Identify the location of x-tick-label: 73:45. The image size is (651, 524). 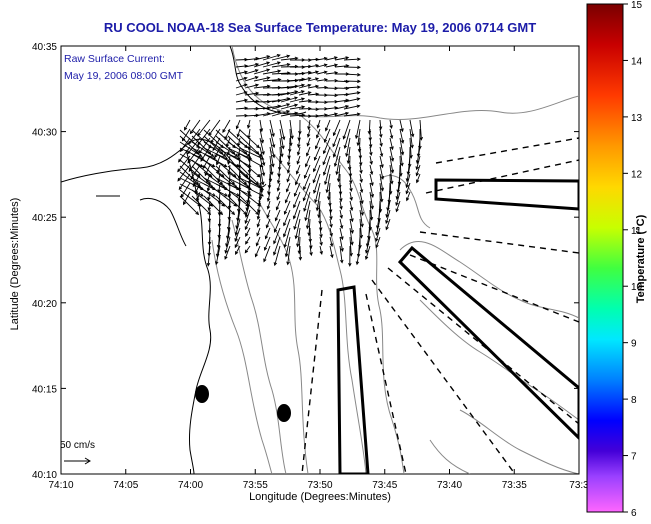
(384, 485).